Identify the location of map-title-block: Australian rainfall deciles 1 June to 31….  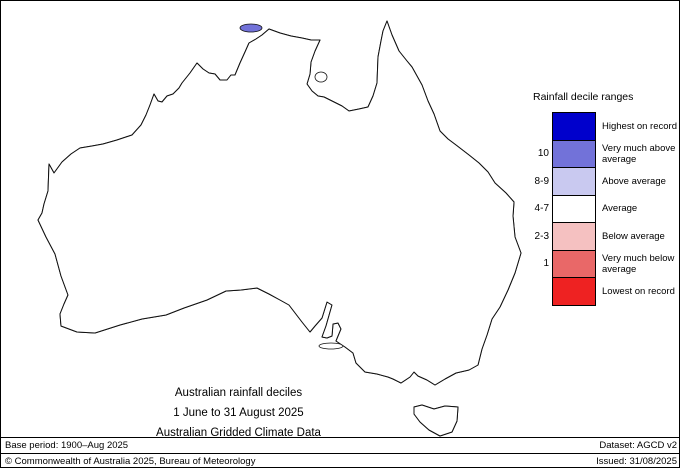
(238, 413).